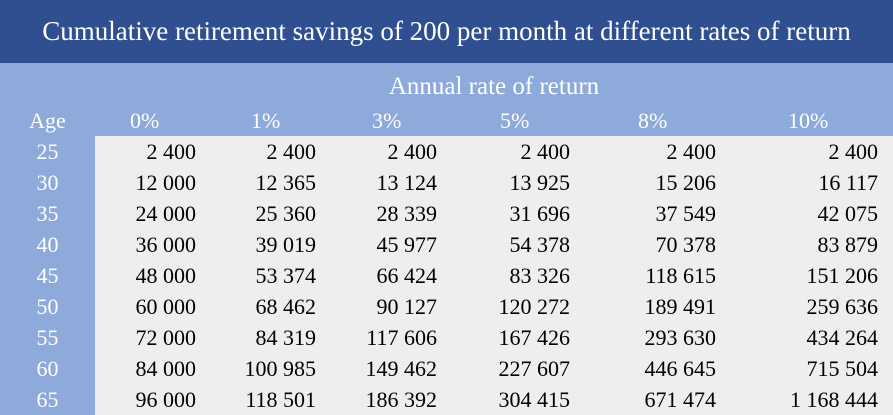 This screenshot has width=893, height=415. I want to click on value-cell: 72 000, so click(166, 337).